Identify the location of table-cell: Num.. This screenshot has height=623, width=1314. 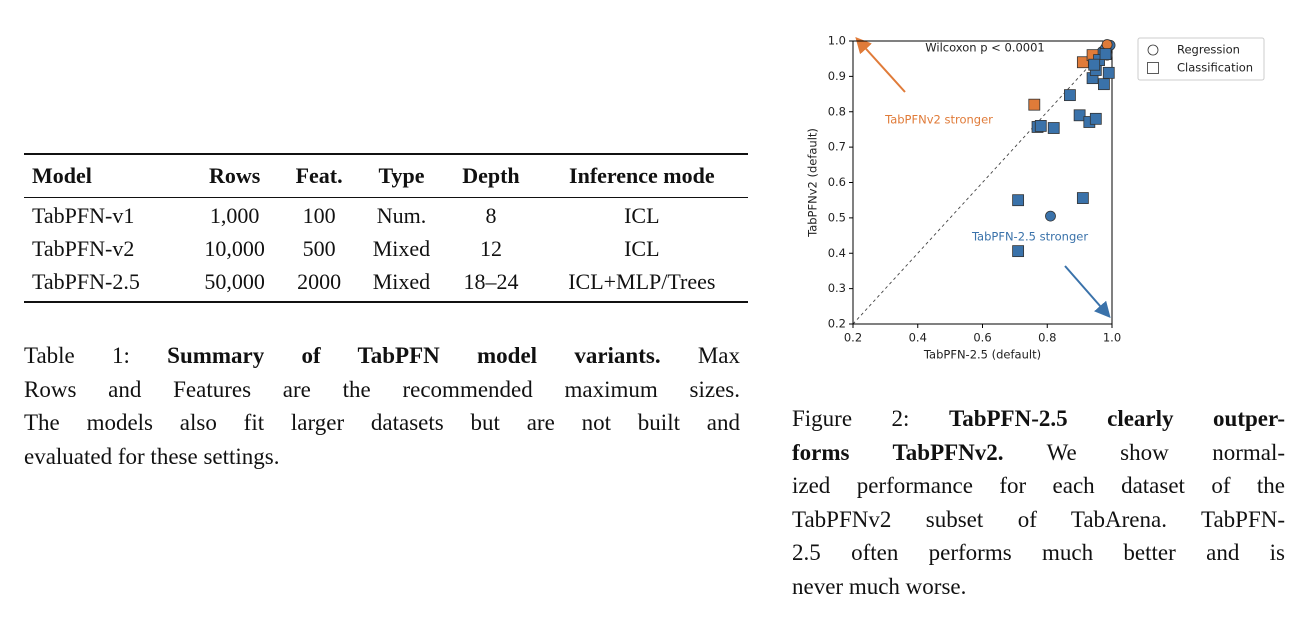
(401, 215).